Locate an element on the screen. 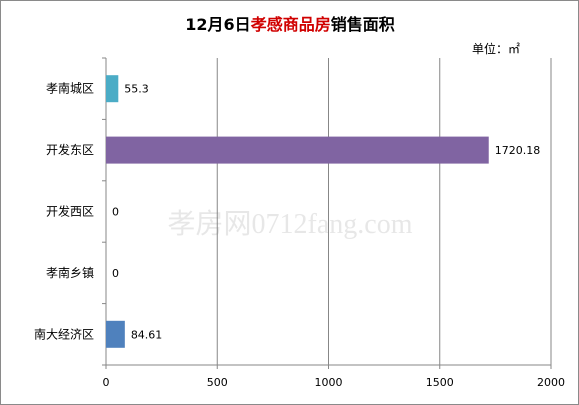 Image resolution: width=579 pixels, height=405 pixels. chart-title: 12月6日孝感商品房销售面积 is located at coordinates (289, 24).